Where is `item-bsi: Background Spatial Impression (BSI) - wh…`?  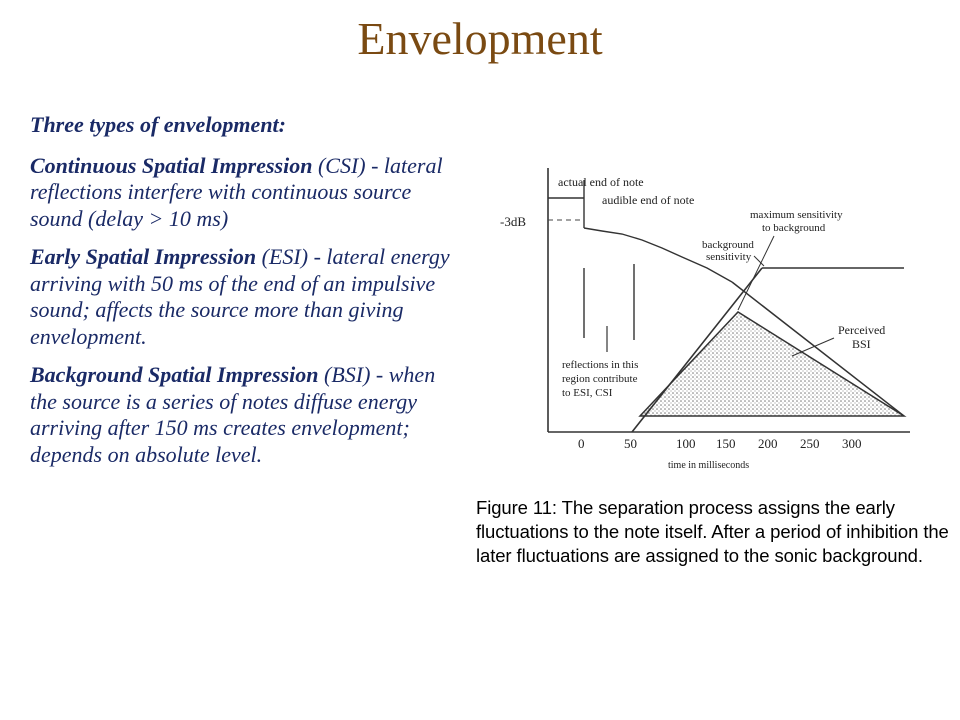
item-bsi: Background Spatial Impression (BSI) - wh… is located at coordinates (248, 415).